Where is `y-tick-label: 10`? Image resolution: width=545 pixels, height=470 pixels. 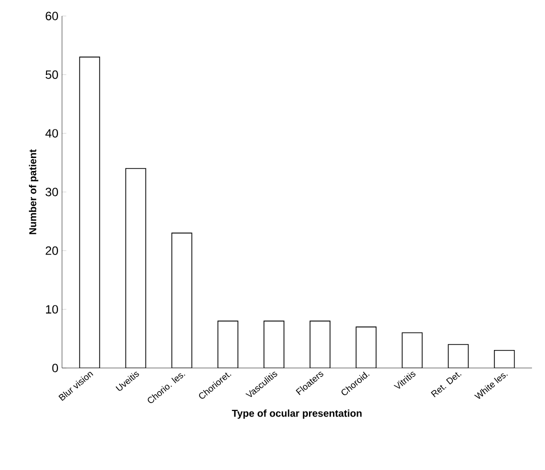 y-tick-label: 10 is located at coordinates (52, 309).